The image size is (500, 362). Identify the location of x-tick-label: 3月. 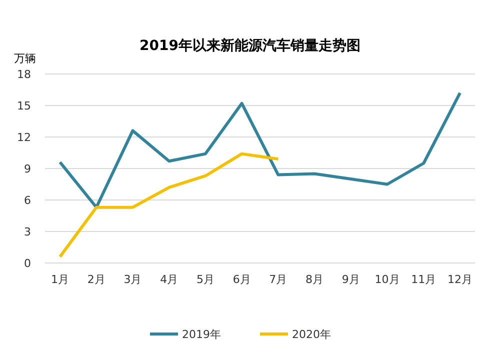
(133, 279).